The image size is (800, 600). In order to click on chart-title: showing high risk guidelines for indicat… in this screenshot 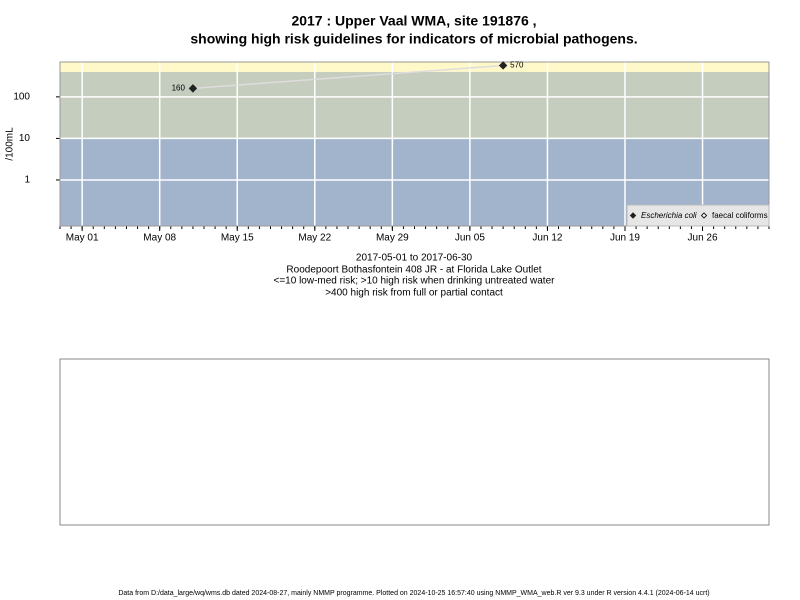, I will do `click(413, 39)`.